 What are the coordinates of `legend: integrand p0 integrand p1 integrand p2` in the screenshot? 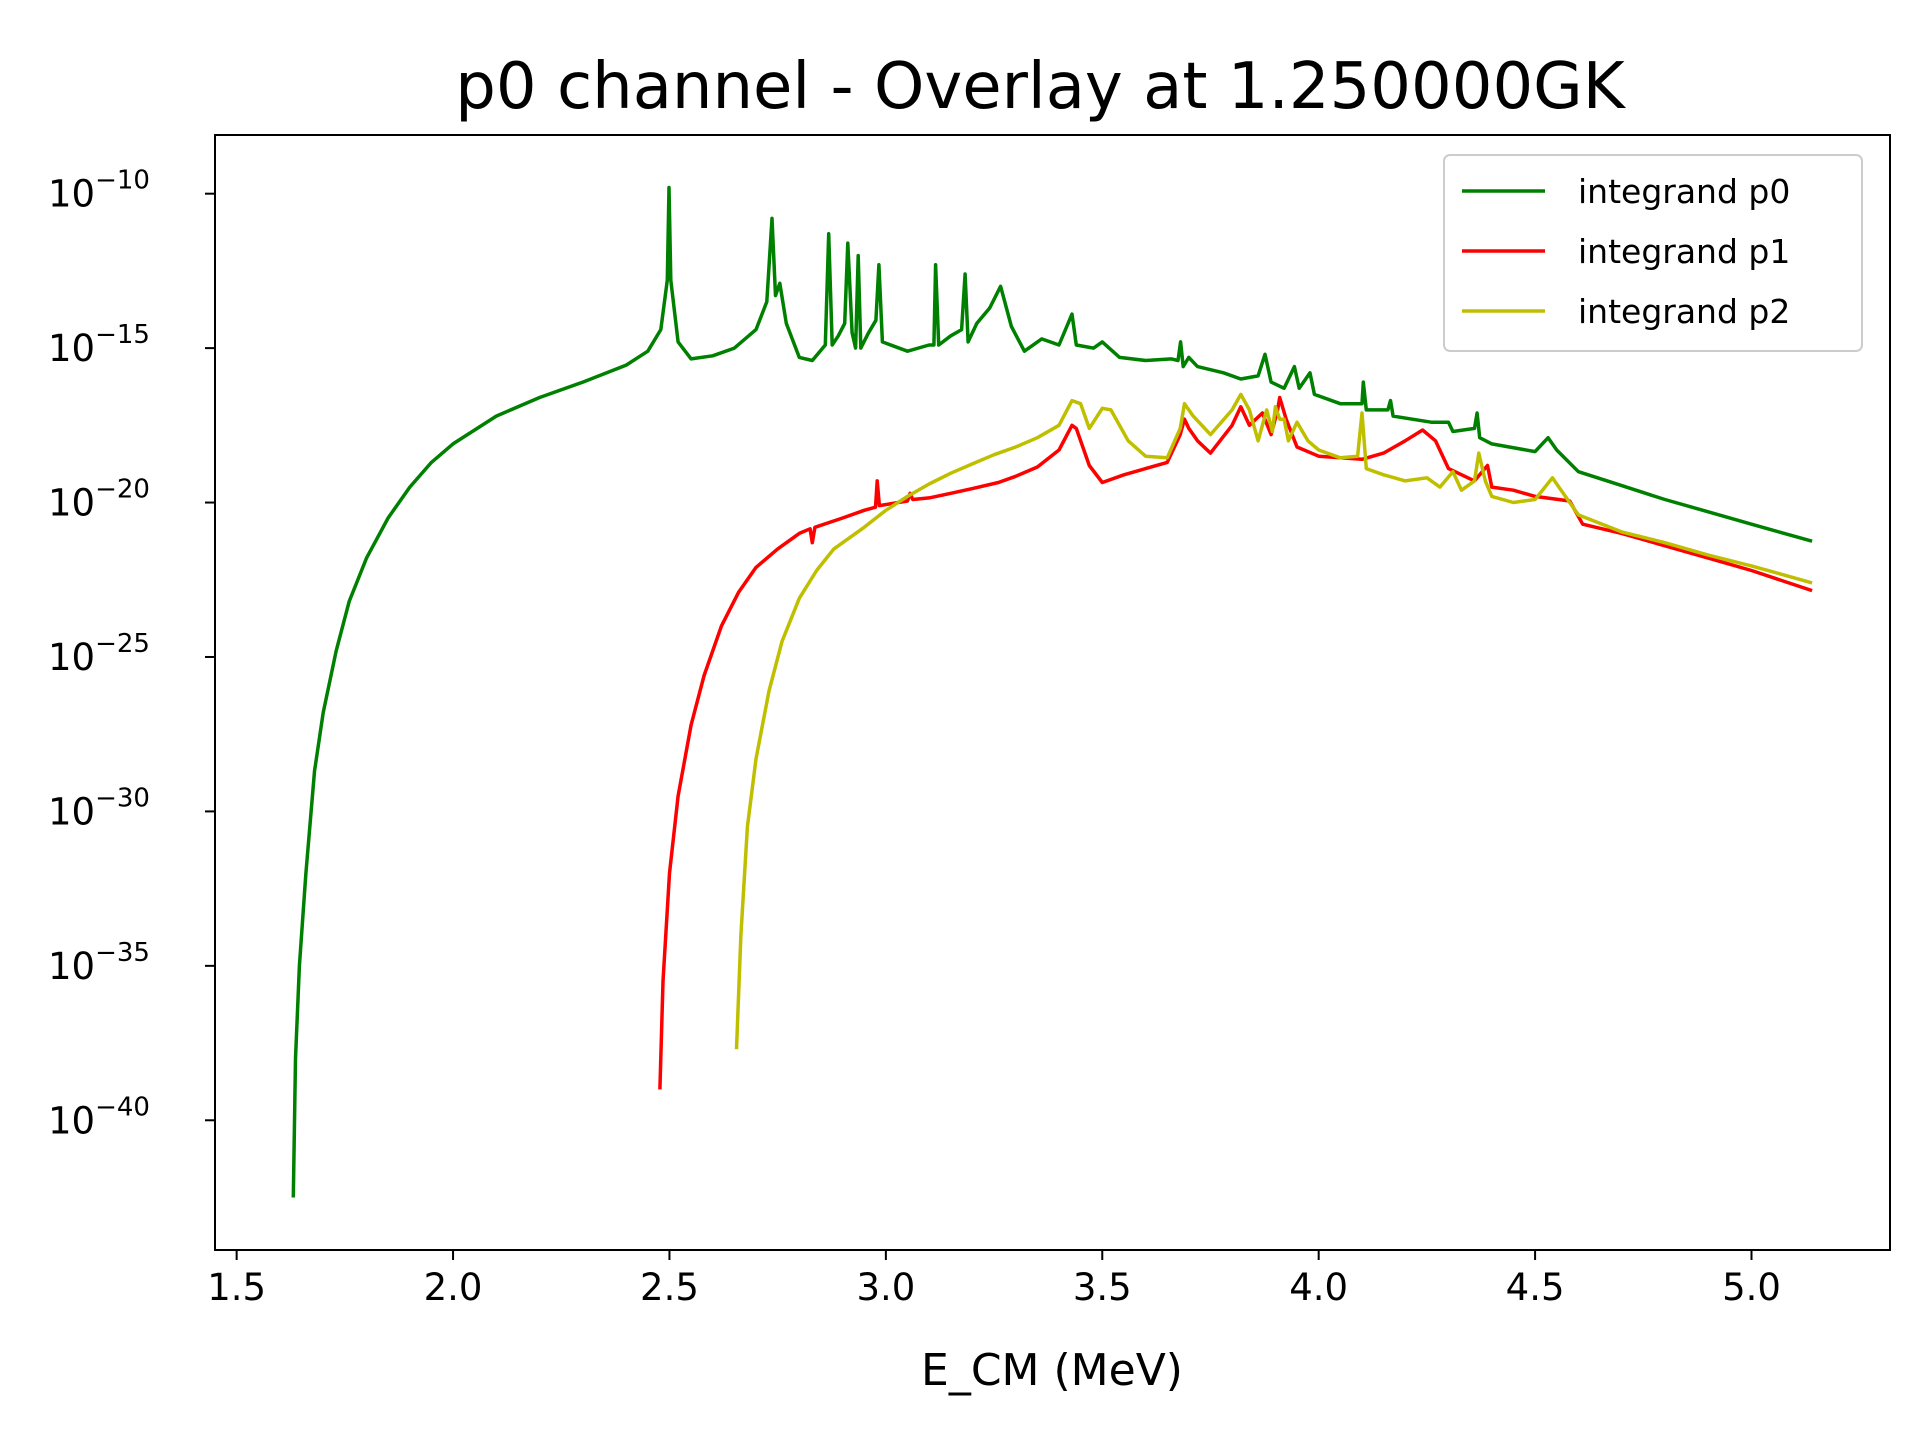 It's located at (1653, 253).